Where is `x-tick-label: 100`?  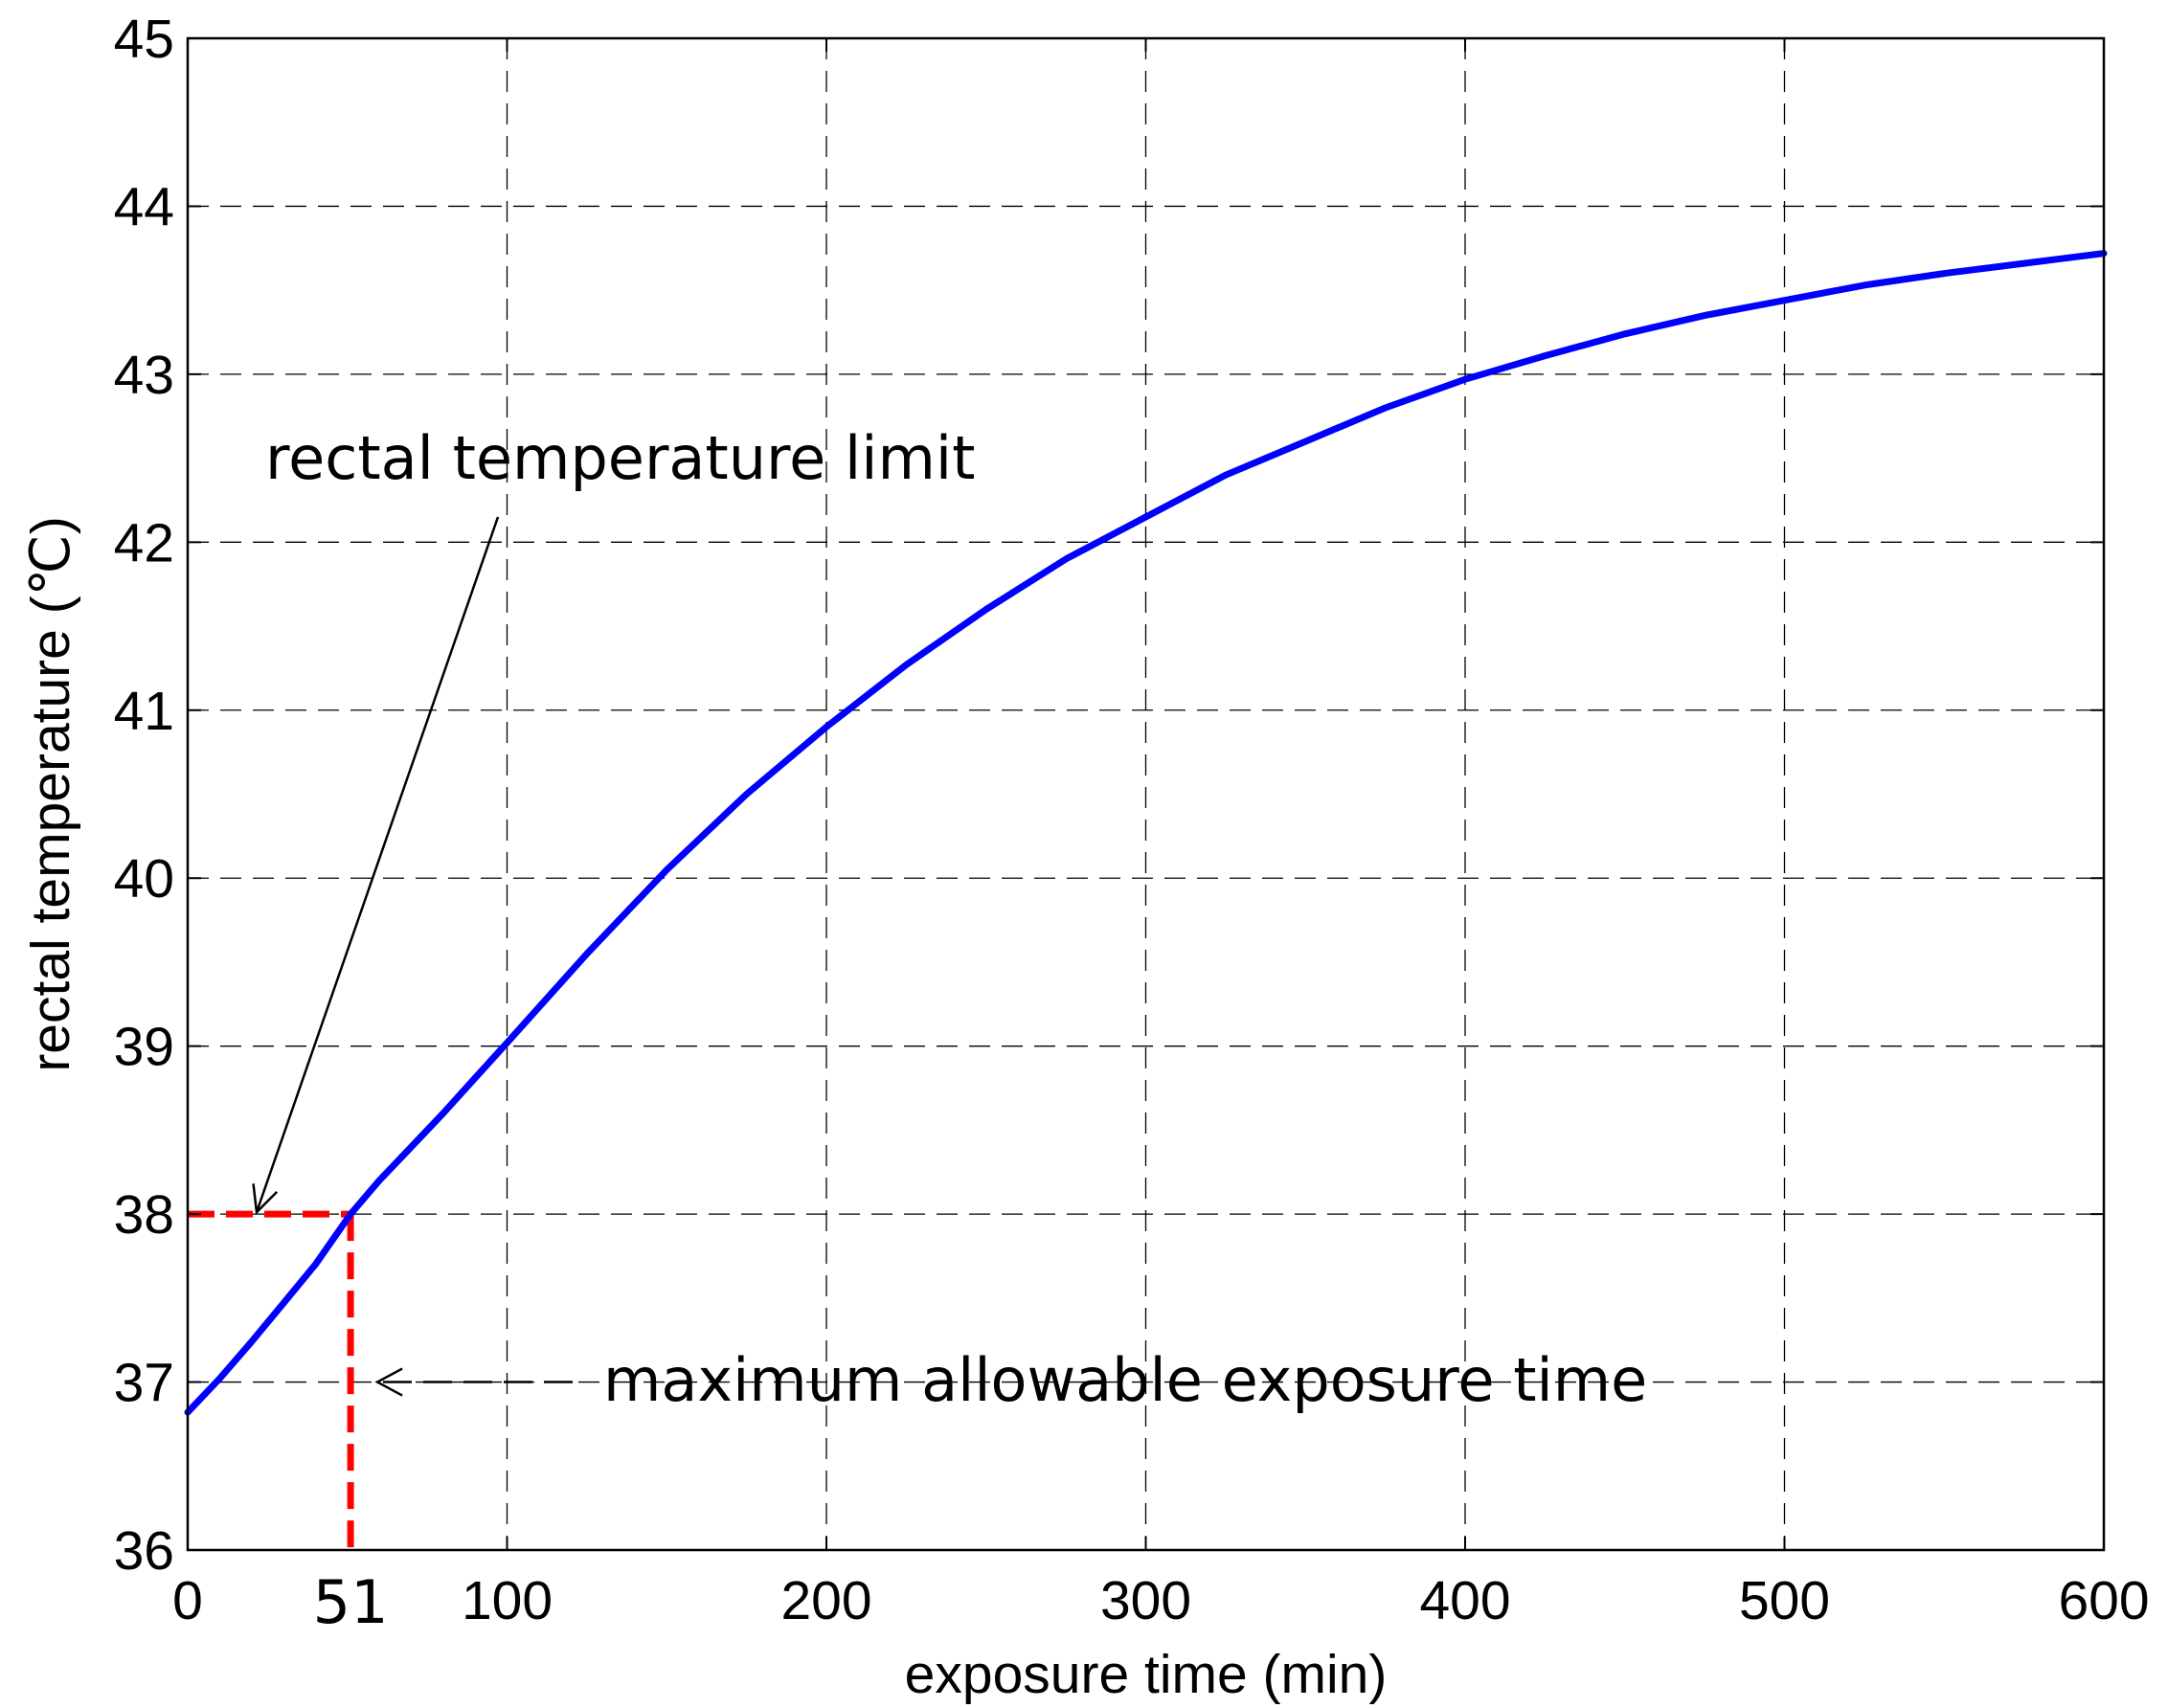 x-tick-label: 100 is located at coordinates (508, 1600).